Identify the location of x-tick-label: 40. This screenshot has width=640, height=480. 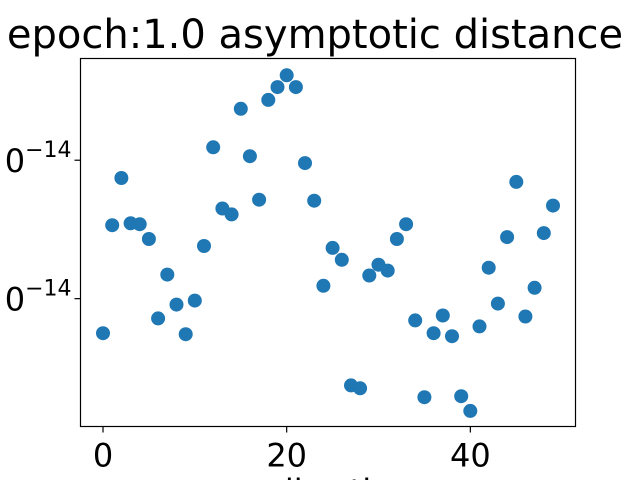
(470, 456).